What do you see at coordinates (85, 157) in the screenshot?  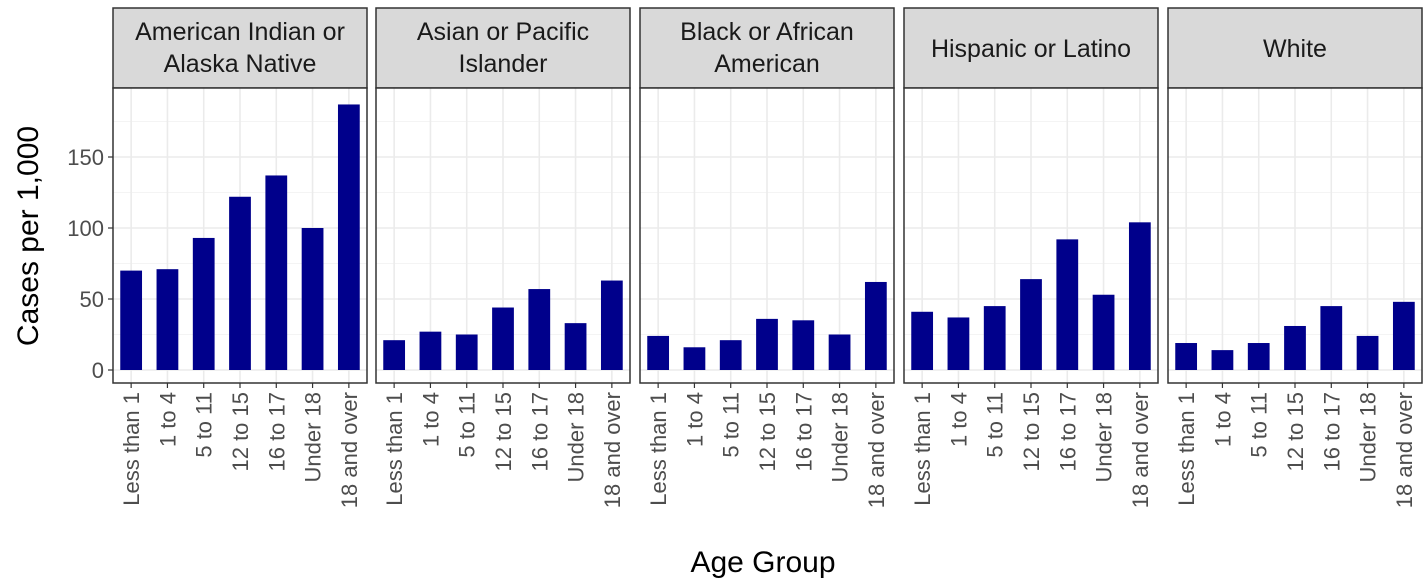 I see `y-tick-label: 150` at bounding box center [85, 157].